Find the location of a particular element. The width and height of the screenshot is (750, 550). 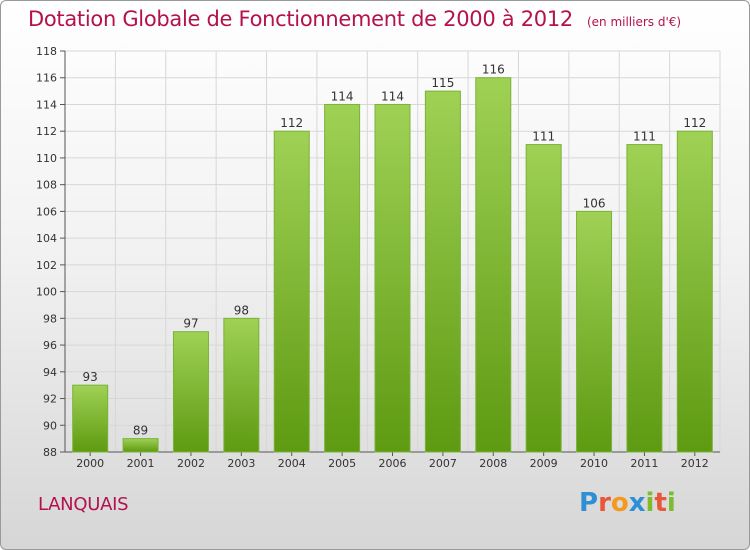

y-tick-label: 106 is located at coordinates (46, 211).